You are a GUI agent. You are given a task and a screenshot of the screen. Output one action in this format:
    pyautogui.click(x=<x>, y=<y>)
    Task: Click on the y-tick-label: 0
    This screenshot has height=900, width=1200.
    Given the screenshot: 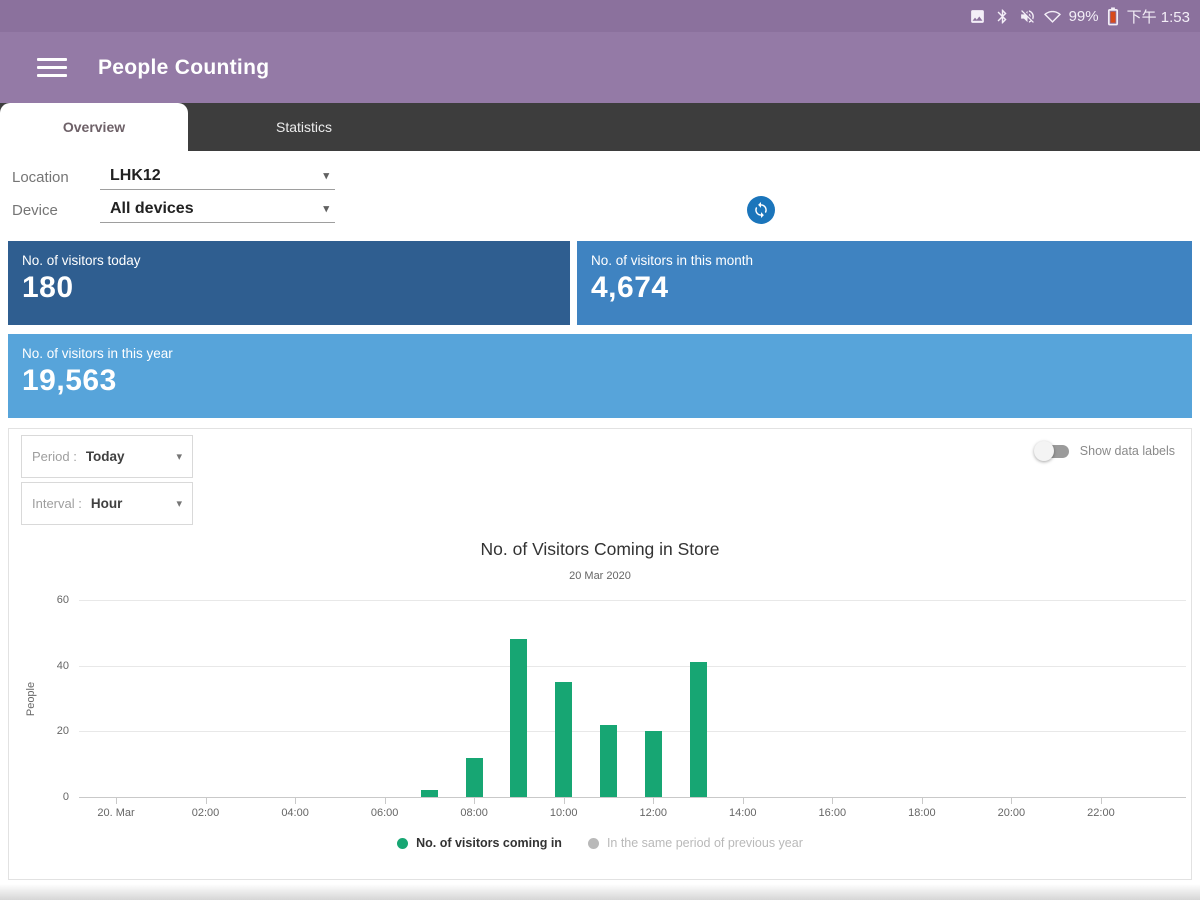 What is the action you would take?
    pyautogui.click(x=65, y=797)
    